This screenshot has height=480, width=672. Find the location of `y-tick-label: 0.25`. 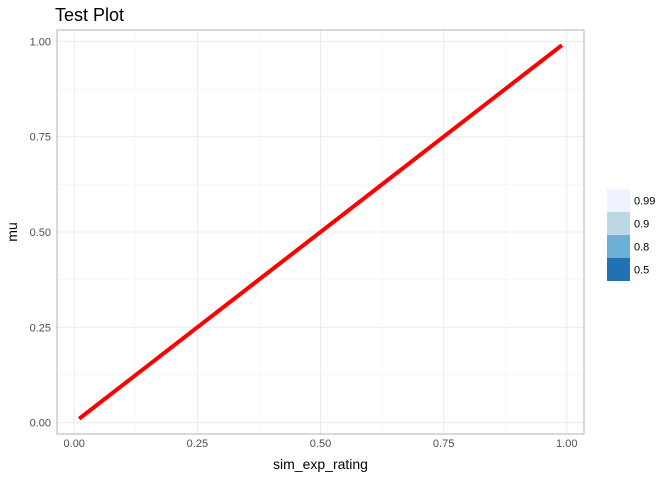

y-tick-label: 0.25 is located at coordinates (40, 328).